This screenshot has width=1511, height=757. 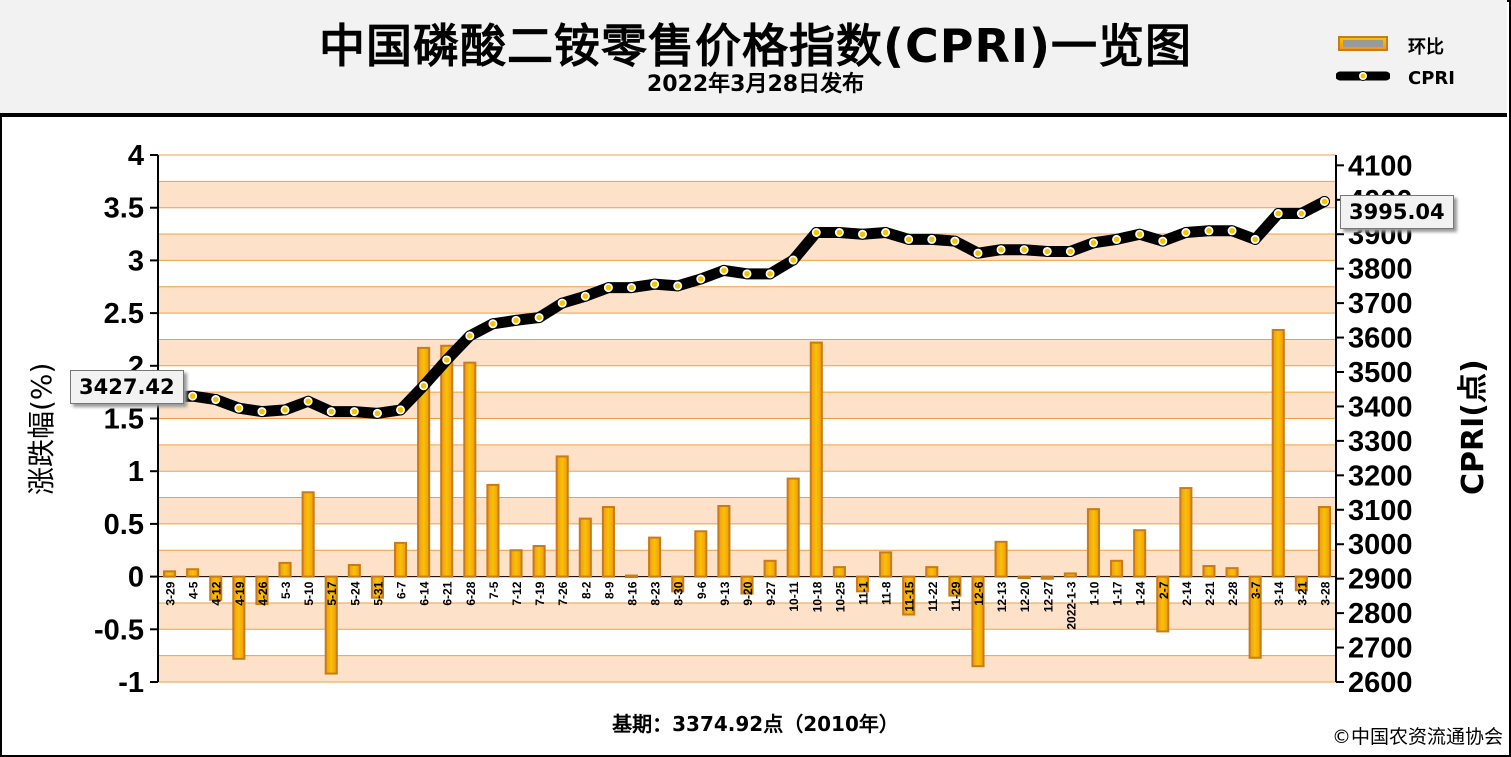 What do you see at coordinates (131, 683) in the screenshot?
I see `left-tick-label: -1` at bounding box center [131, 683].